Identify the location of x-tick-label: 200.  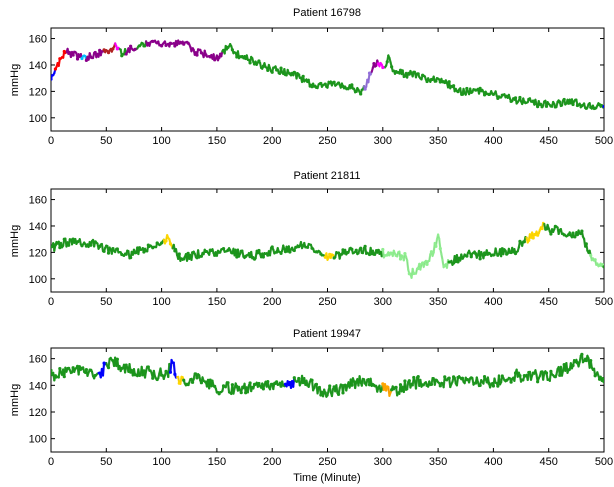
(272, 141).